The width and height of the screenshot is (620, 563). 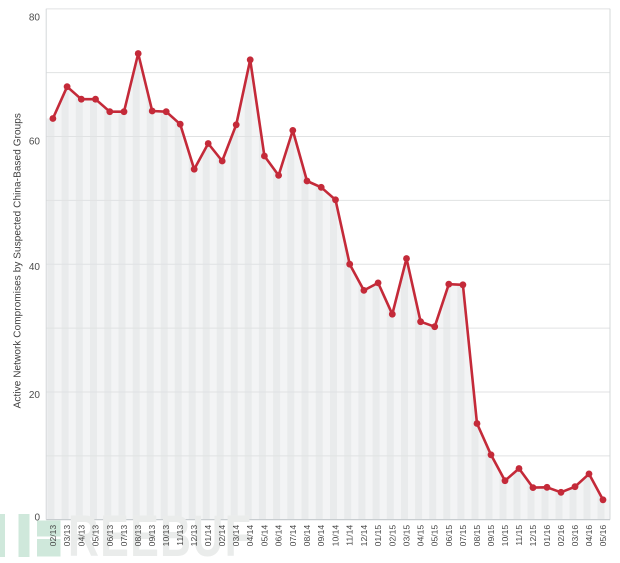 What do you see at coordinates (35, 267) in the screenshot?
I see `svg-text: 40` at bounding box center [35, 267].